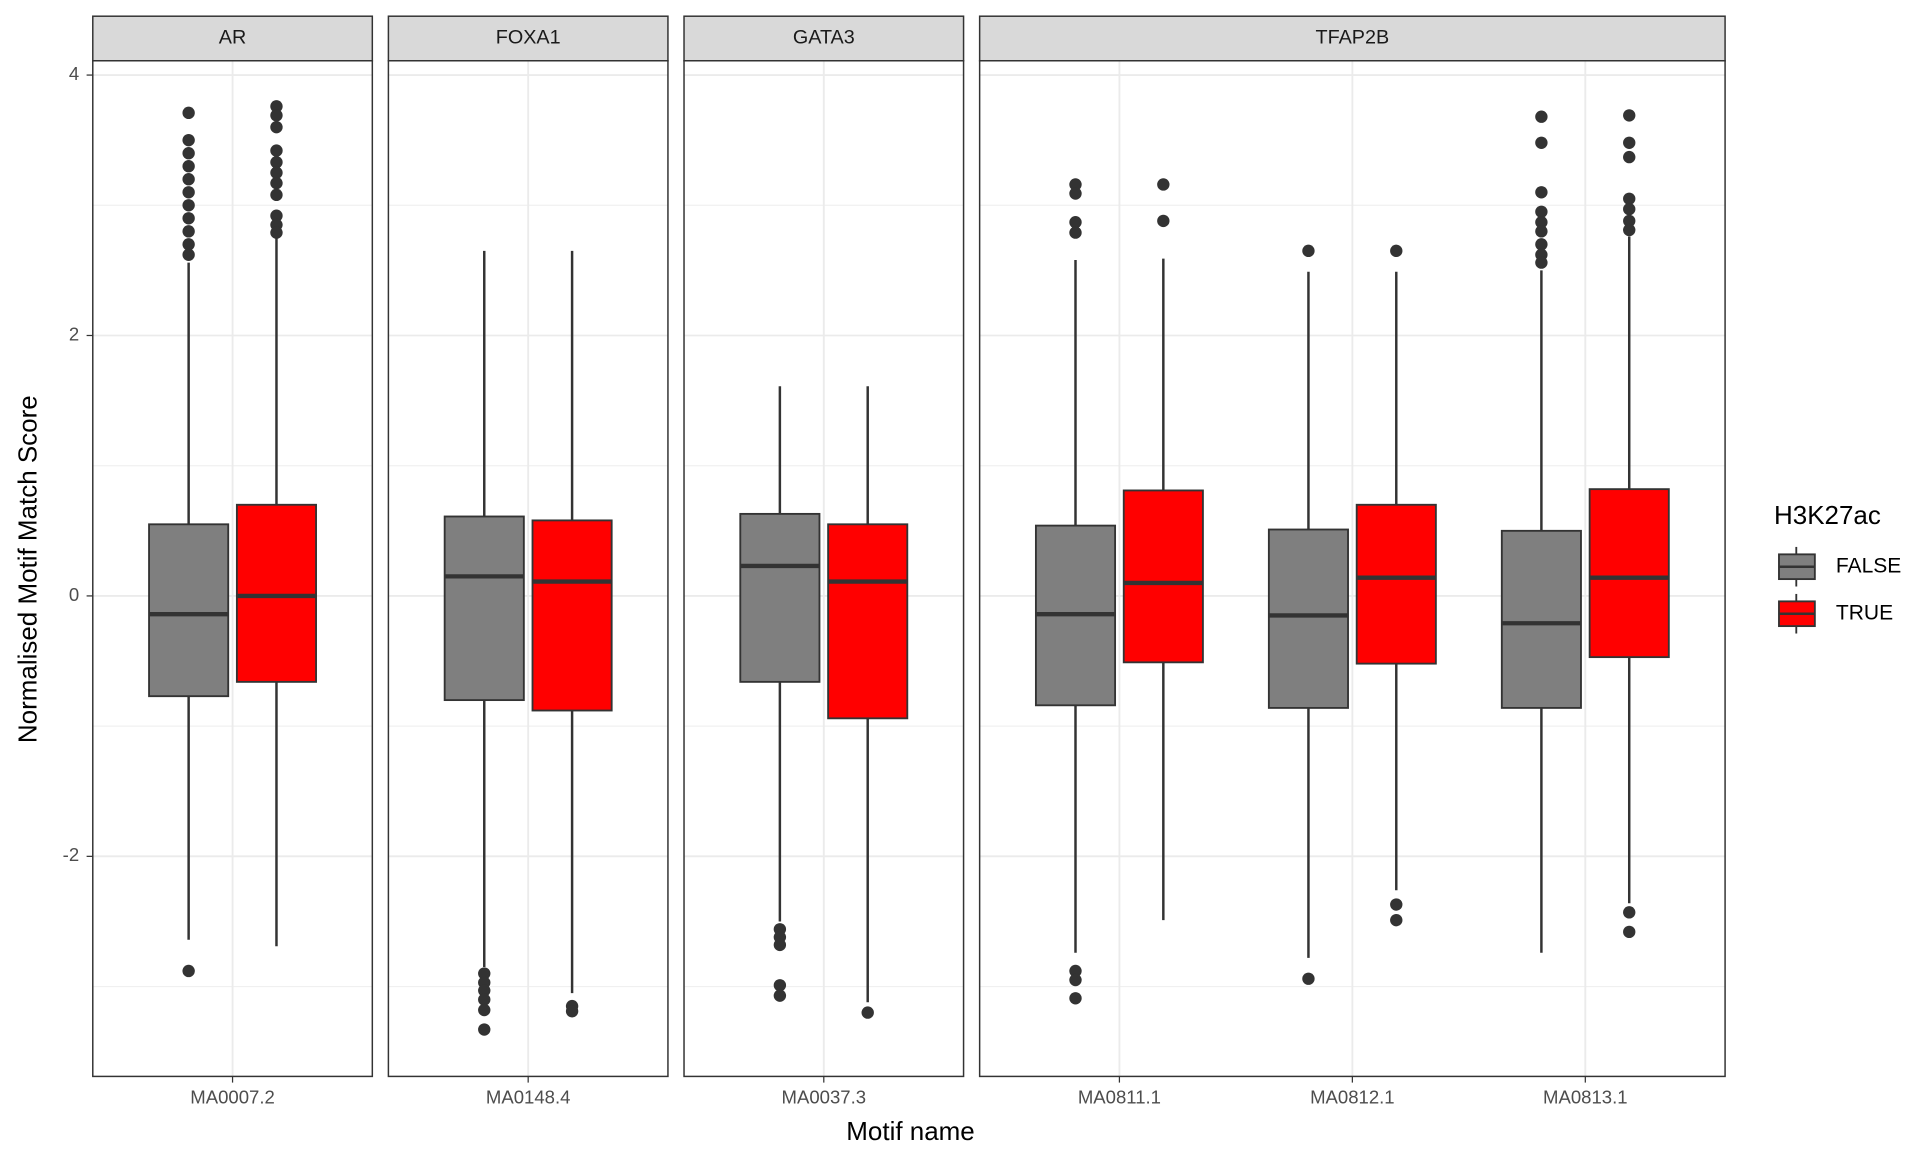  I want to click on x-tick-label: MA0007.2, so click(232, 1097).